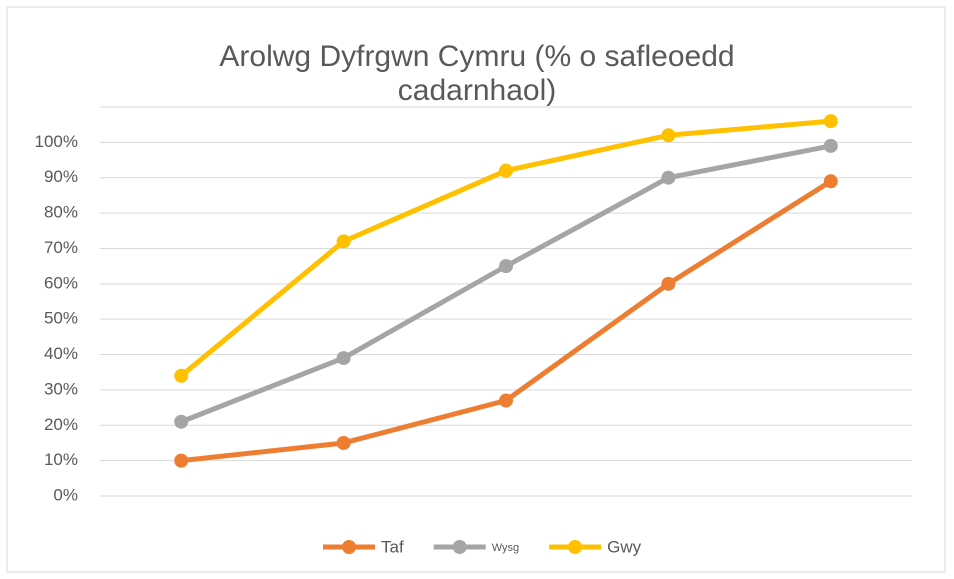 The height and width of the screenshot is (579, 954). I want to click on y-tick-label: 10%, so click(61, 459).